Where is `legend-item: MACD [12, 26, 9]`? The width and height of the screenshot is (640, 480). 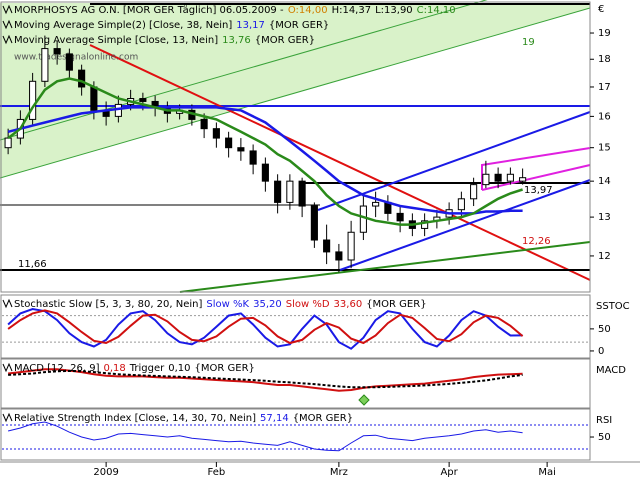 legend-item: MACD [12, 26, 9] is located at coordinates (57, 368).